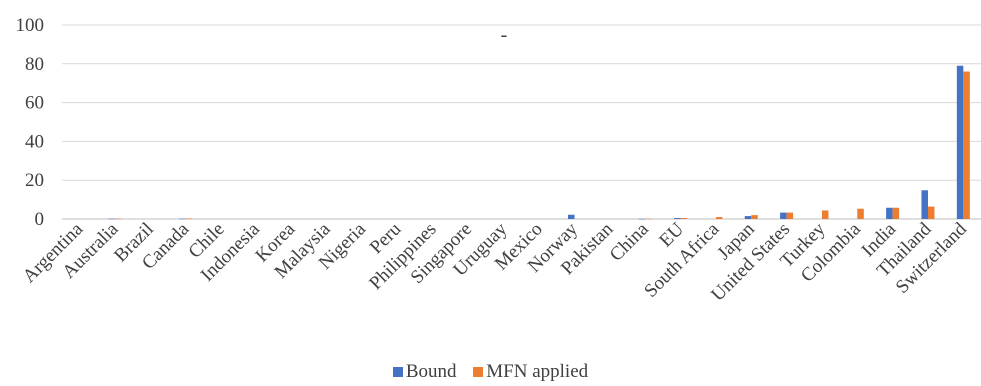  What do you see at coordinates (34, 64) in the screenshot?
I see `y-tick-label: 80` at bounding box center [34, 64].